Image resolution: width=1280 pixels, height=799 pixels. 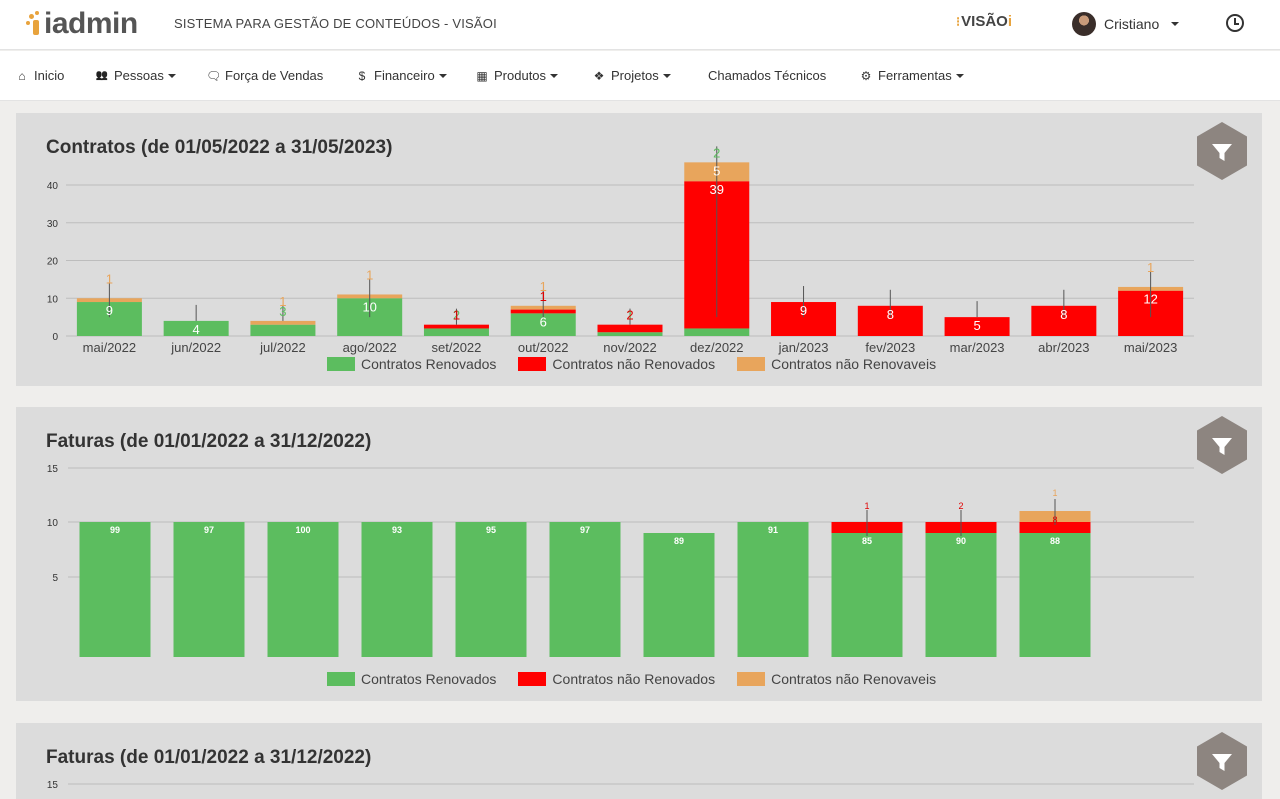 I want to click on nav-item-chamados-t-cnicos: Chamados Técnicos, so click(x=767, y=75).